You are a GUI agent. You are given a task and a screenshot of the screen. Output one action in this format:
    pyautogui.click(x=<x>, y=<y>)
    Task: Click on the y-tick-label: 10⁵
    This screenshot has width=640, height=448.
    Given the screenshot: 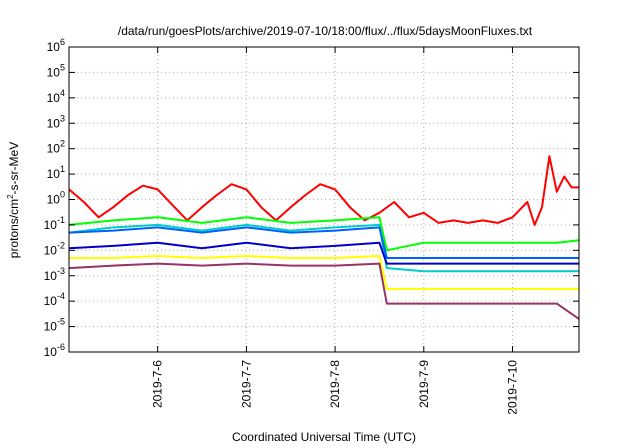 What is the action you would take?
    pyautogui.click(x=56, y=70)
    